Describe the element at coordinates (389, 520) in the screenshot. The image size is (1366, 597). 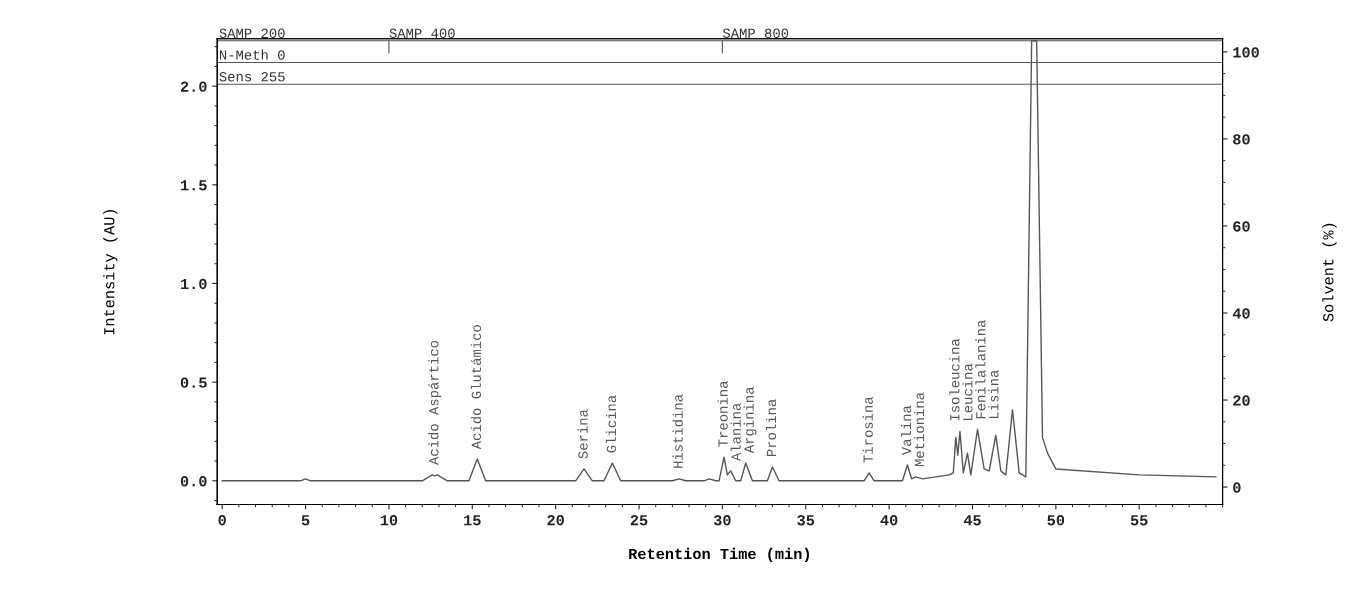
I see `x-tick-label: 10` at that location.